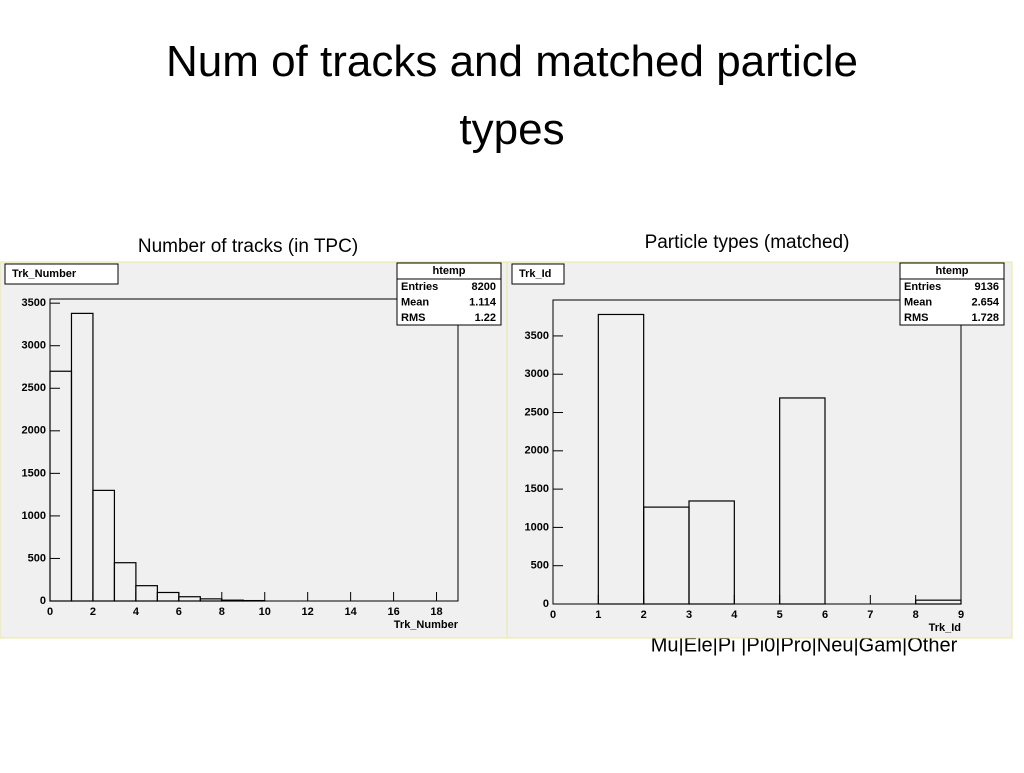 This screenshot has width=1024, height=773. Describe the element at coordinates (308, 612) in the screenshot. I see `x-tick-label: 12` at that location.